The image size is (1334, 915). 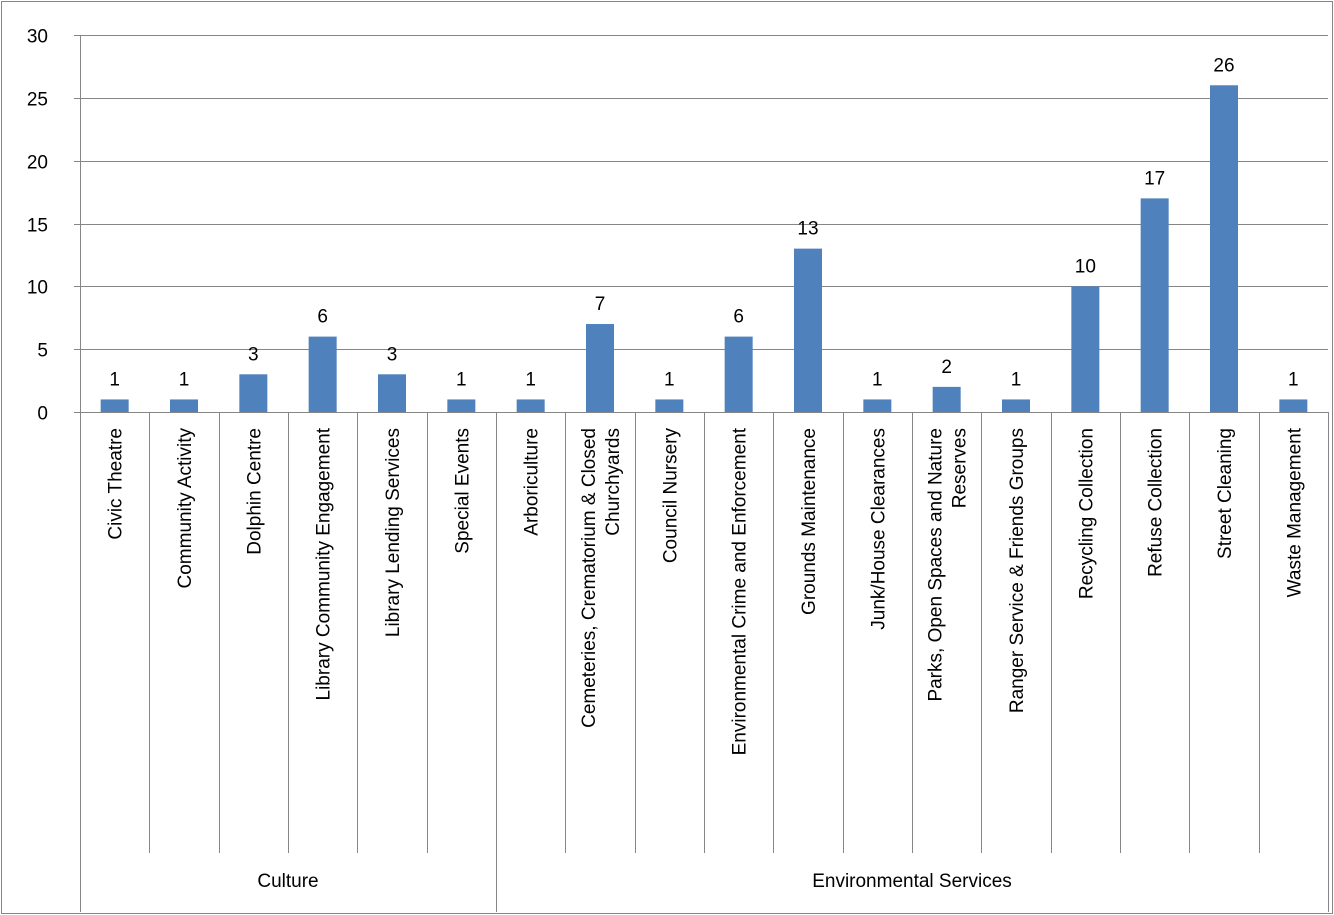 What do you see at coordinates (116, 484) in the screenshot?
I see `category-label: Civic Theatre` at bounding box center [116, 484].